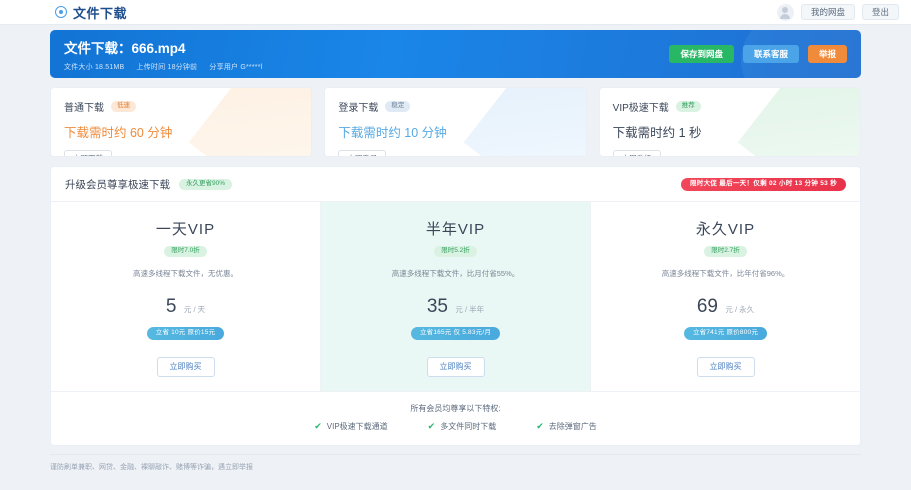 This screenshot has width=911, height=490. I want to click on plan-discount-badge: 限时5.2折, so click(455, 251).